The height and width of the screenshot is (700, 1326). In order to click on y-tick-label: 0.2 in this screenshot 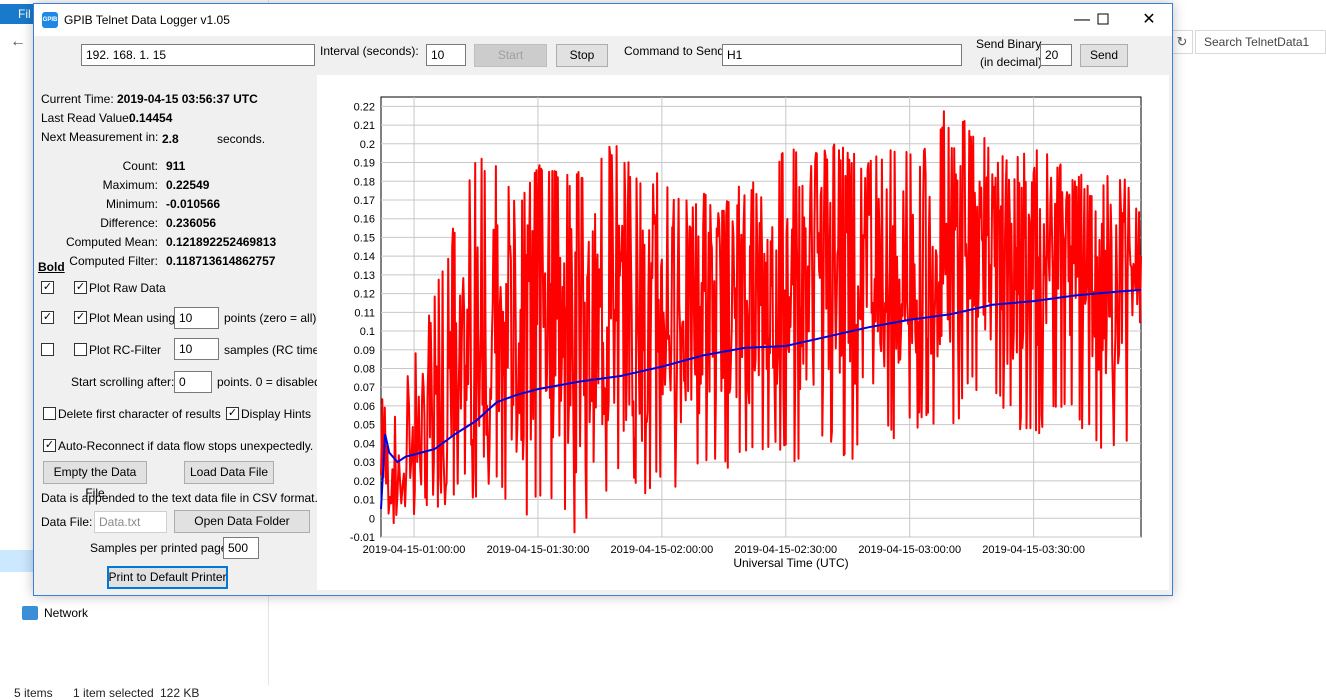, I will do `click(367, 145)`.